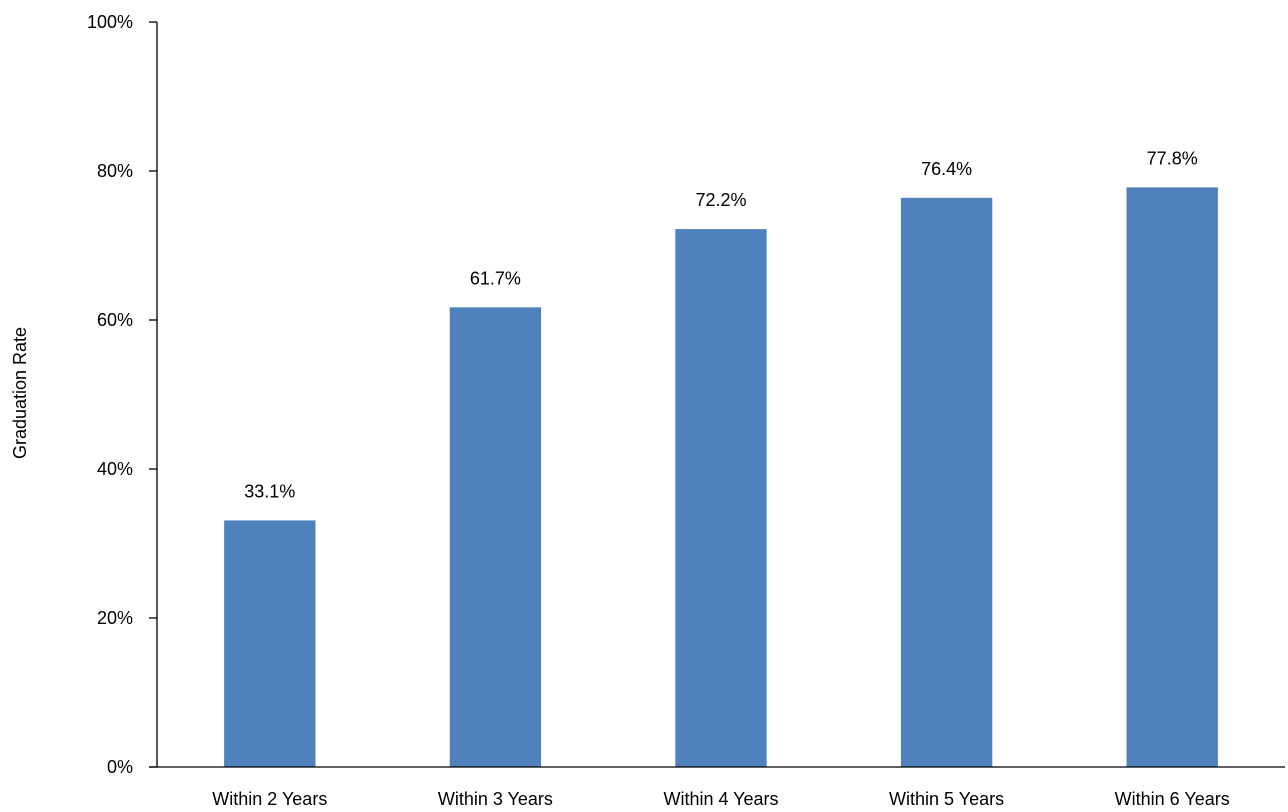  Describe the element at coordinates (1172, 799) in the screenshot. I see `x-category-label: Within 6 Years` at that location.